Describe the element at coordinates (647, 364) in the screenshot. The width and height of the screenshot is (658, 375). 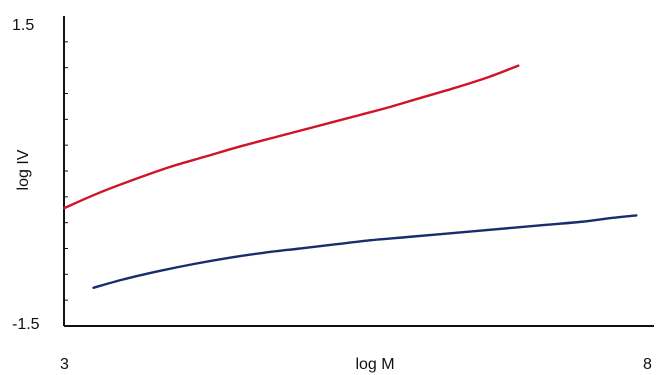
I see `x-tick-label-max: 8` at that location.